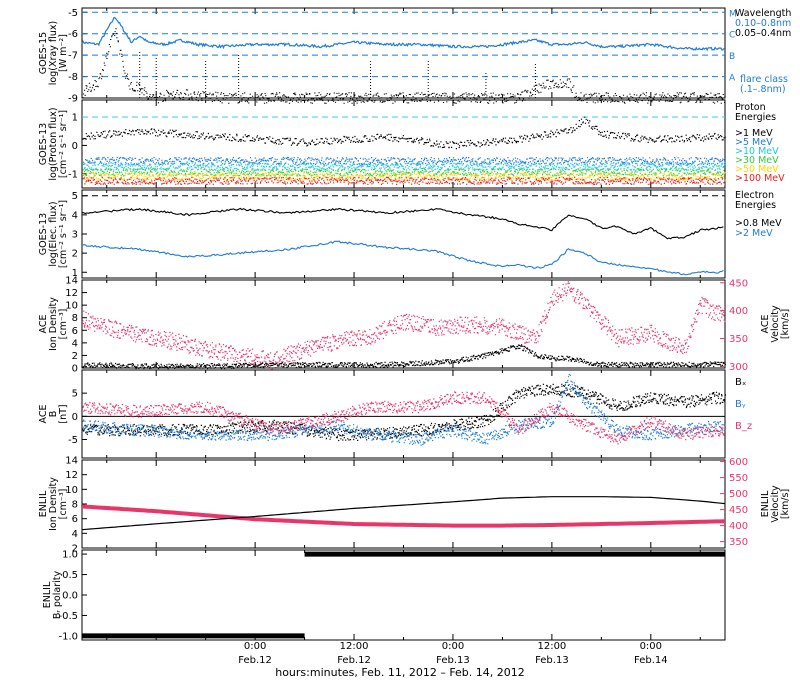  Describe the element at coordinates (47, 594) in the screenshot. I see `y-axis-label-line: ENLIL` at that location.